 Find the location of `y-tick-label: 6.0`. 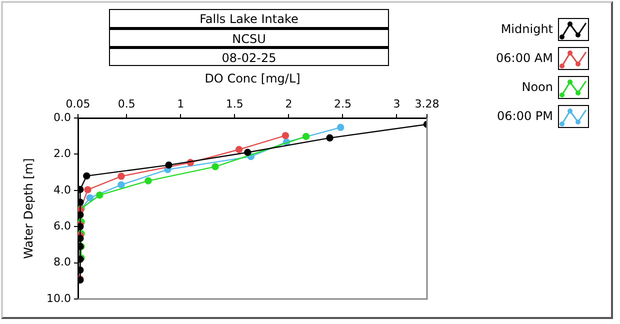

y-tick-label: 6.0 is located at coordinates (62, 225).